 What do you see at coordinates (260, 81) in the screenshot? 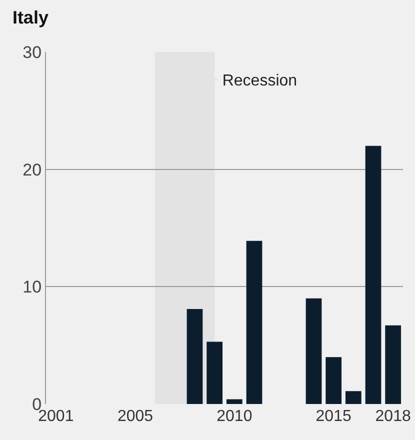
I see `band-label: Recession` at bounding box center [260, 81].